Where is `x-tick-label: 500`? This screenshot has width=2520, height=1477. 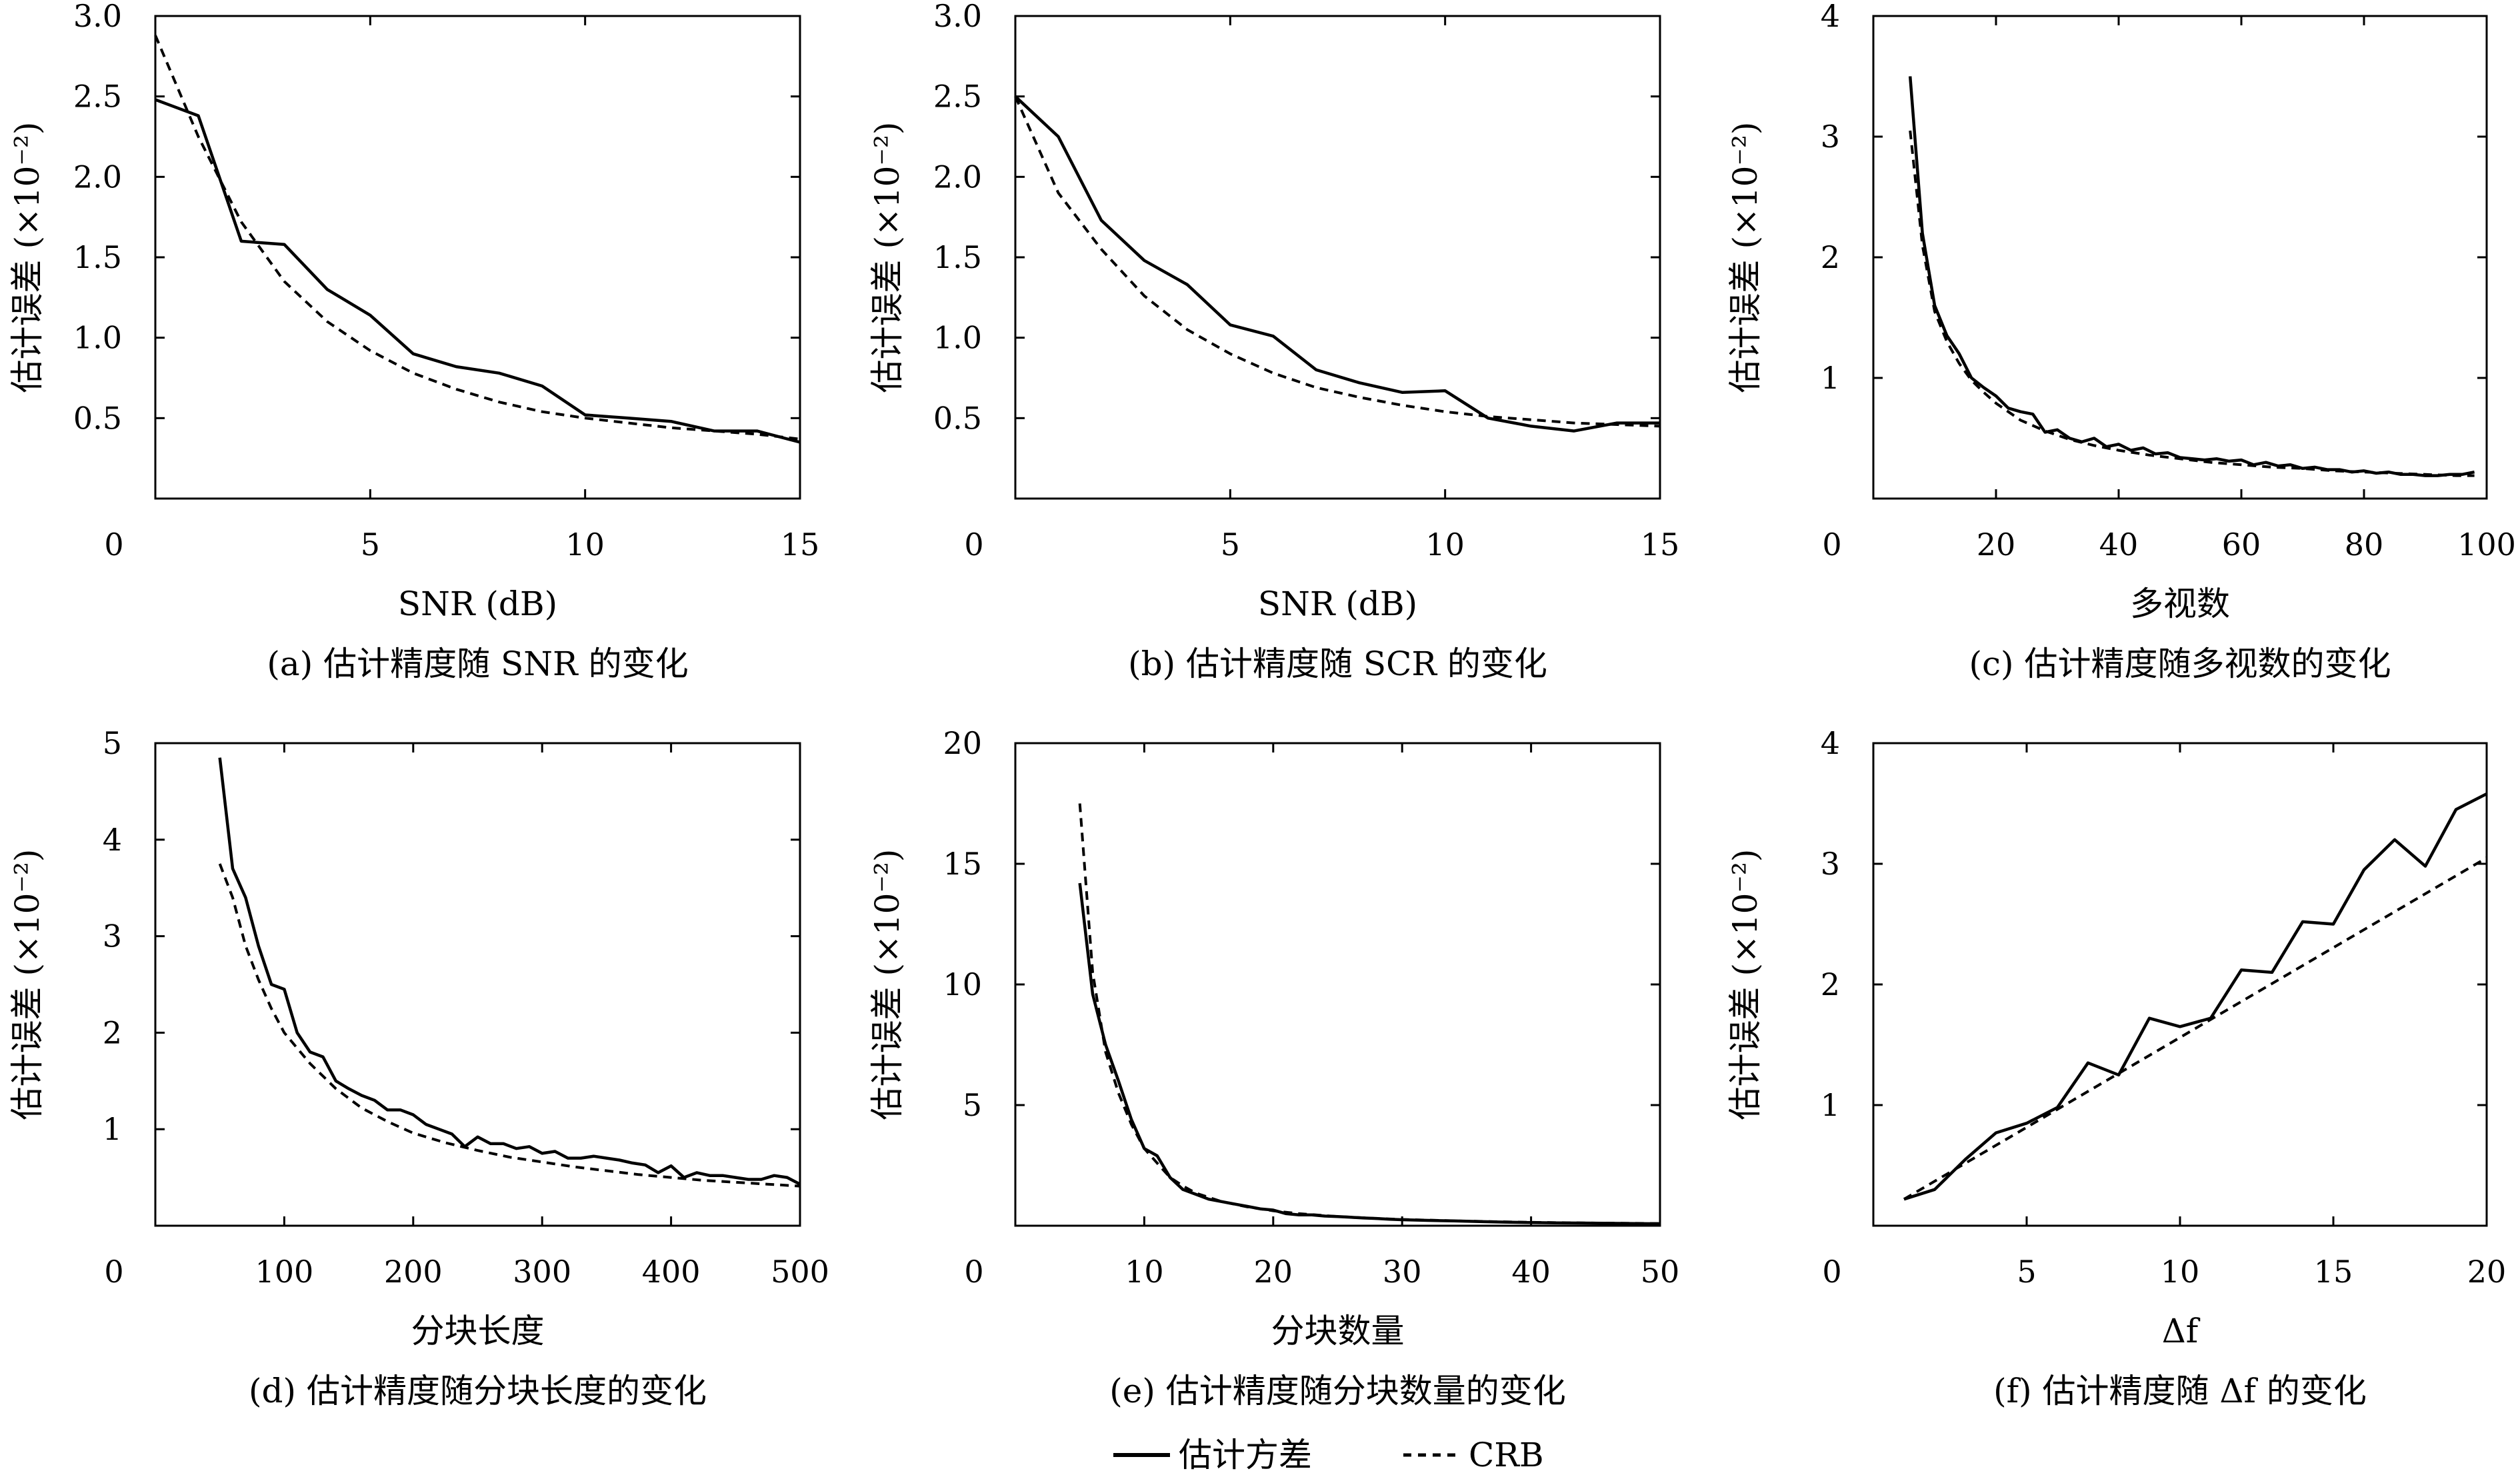 x-tick-label: 500 is located at coordinates (800, 1272).